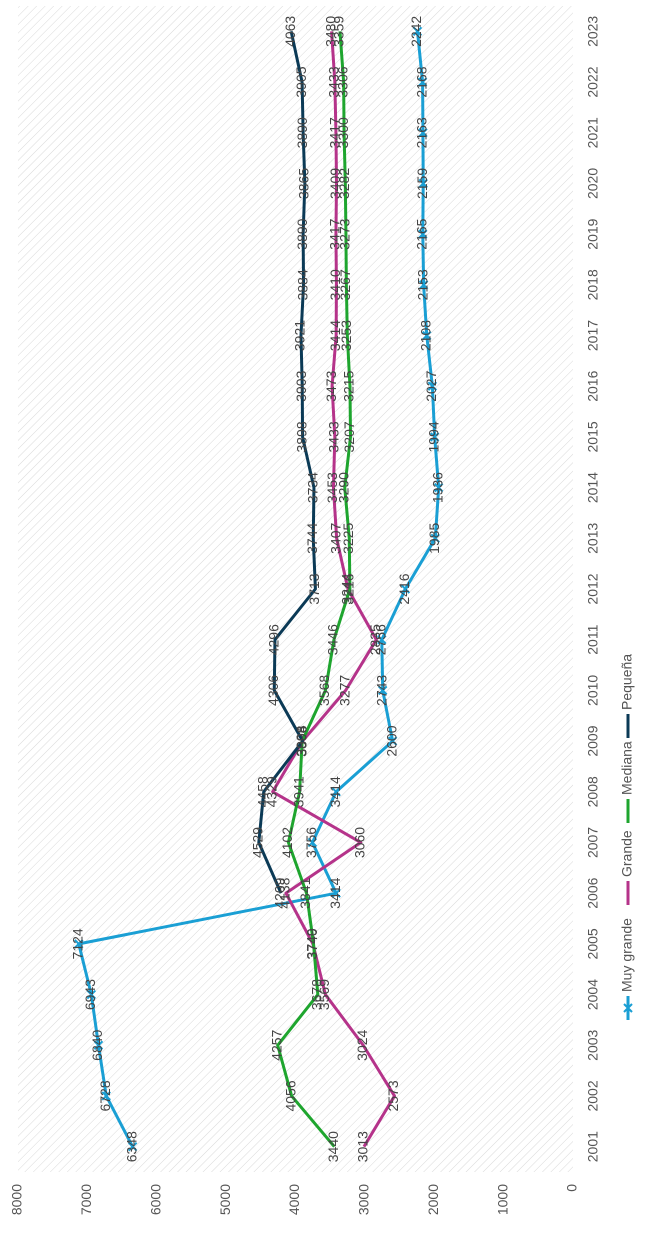 The height and width of the screenshot is (1244, 645). What do you see at coordinates (627, 682) in the screenshot?
I see `legend-label: Pequeña` at bounding box center [627, 682].